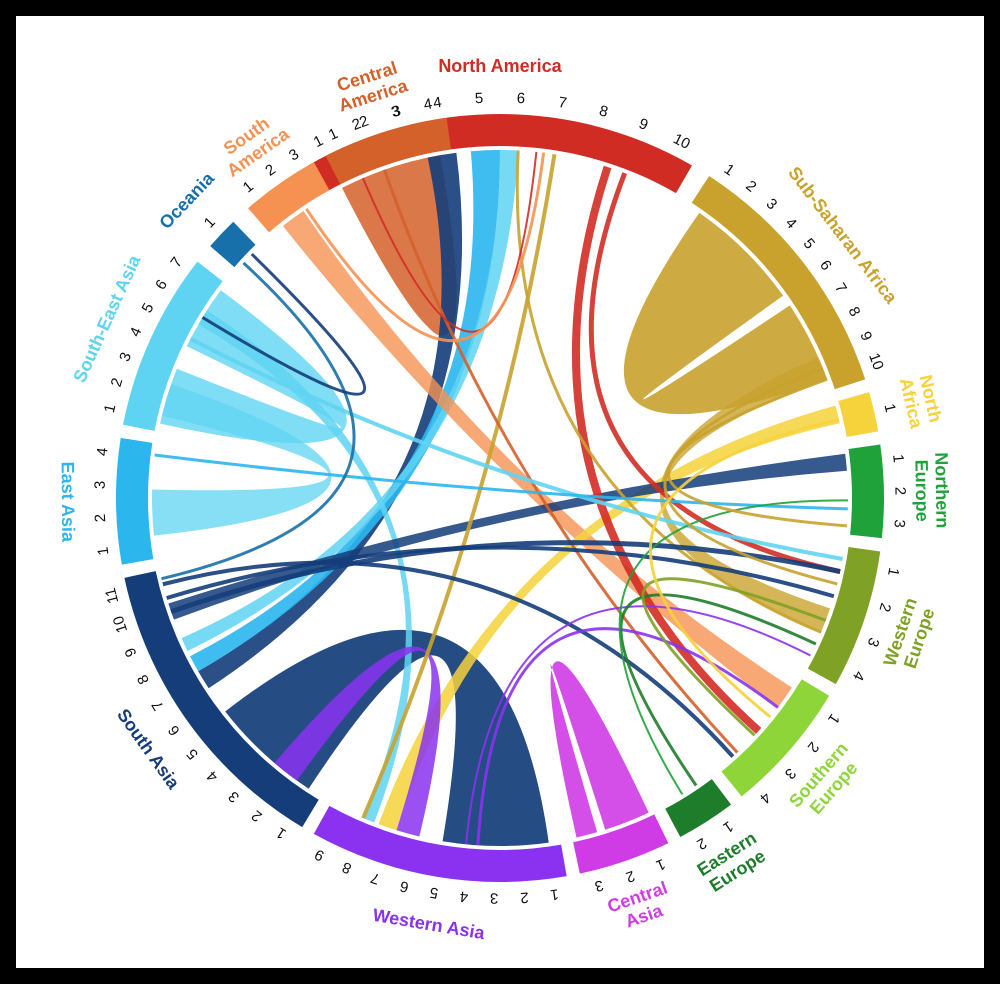 The image size is (1000, 984). Describe the element at coordinates (562, 103) in the screenshot. I see `tick-label-north-america-7: 7` at that location.